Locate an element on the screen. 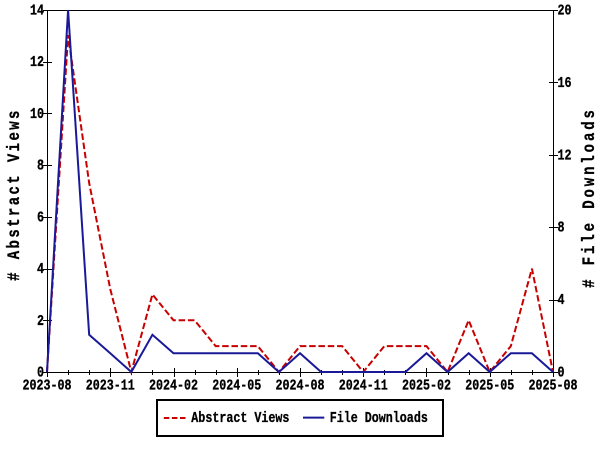  svg-text: 2024-05 is located at coordinates (236, 386).